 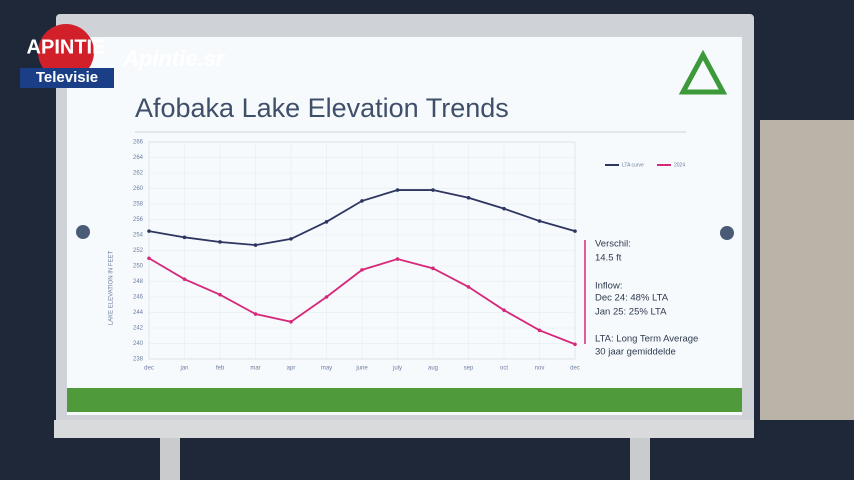 What do you see at coordinates (138, 313) in the screenshot?
I see `y-tick-label: 244` at bounding box center [138, 313].